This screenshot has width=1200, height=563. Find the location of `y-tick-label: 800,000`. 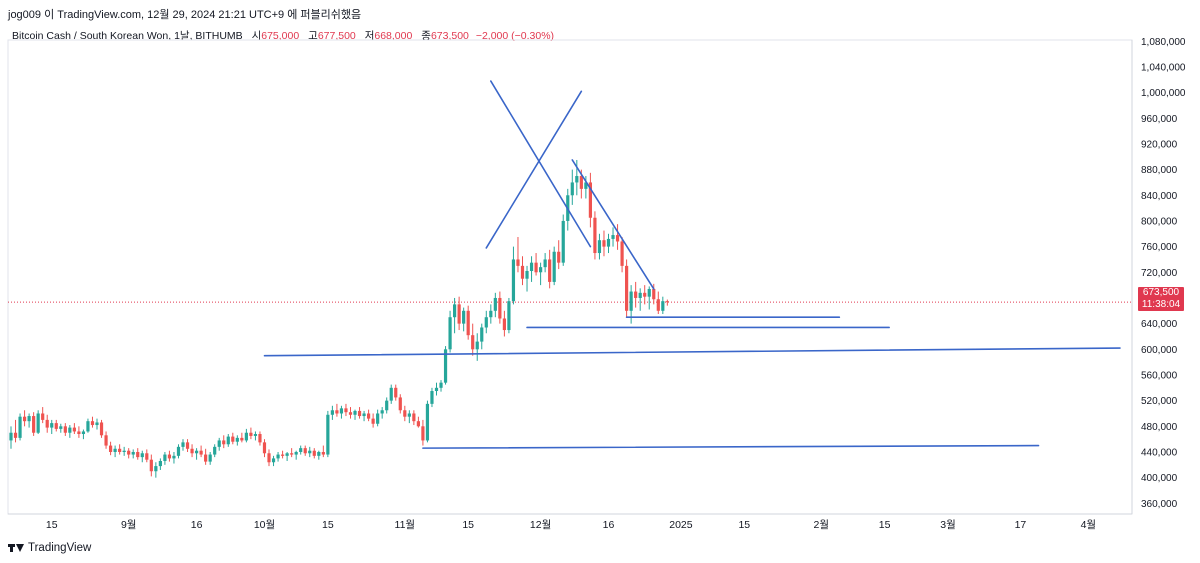

y-tick-label: 800,000 is located at coordinates (1159, 221).